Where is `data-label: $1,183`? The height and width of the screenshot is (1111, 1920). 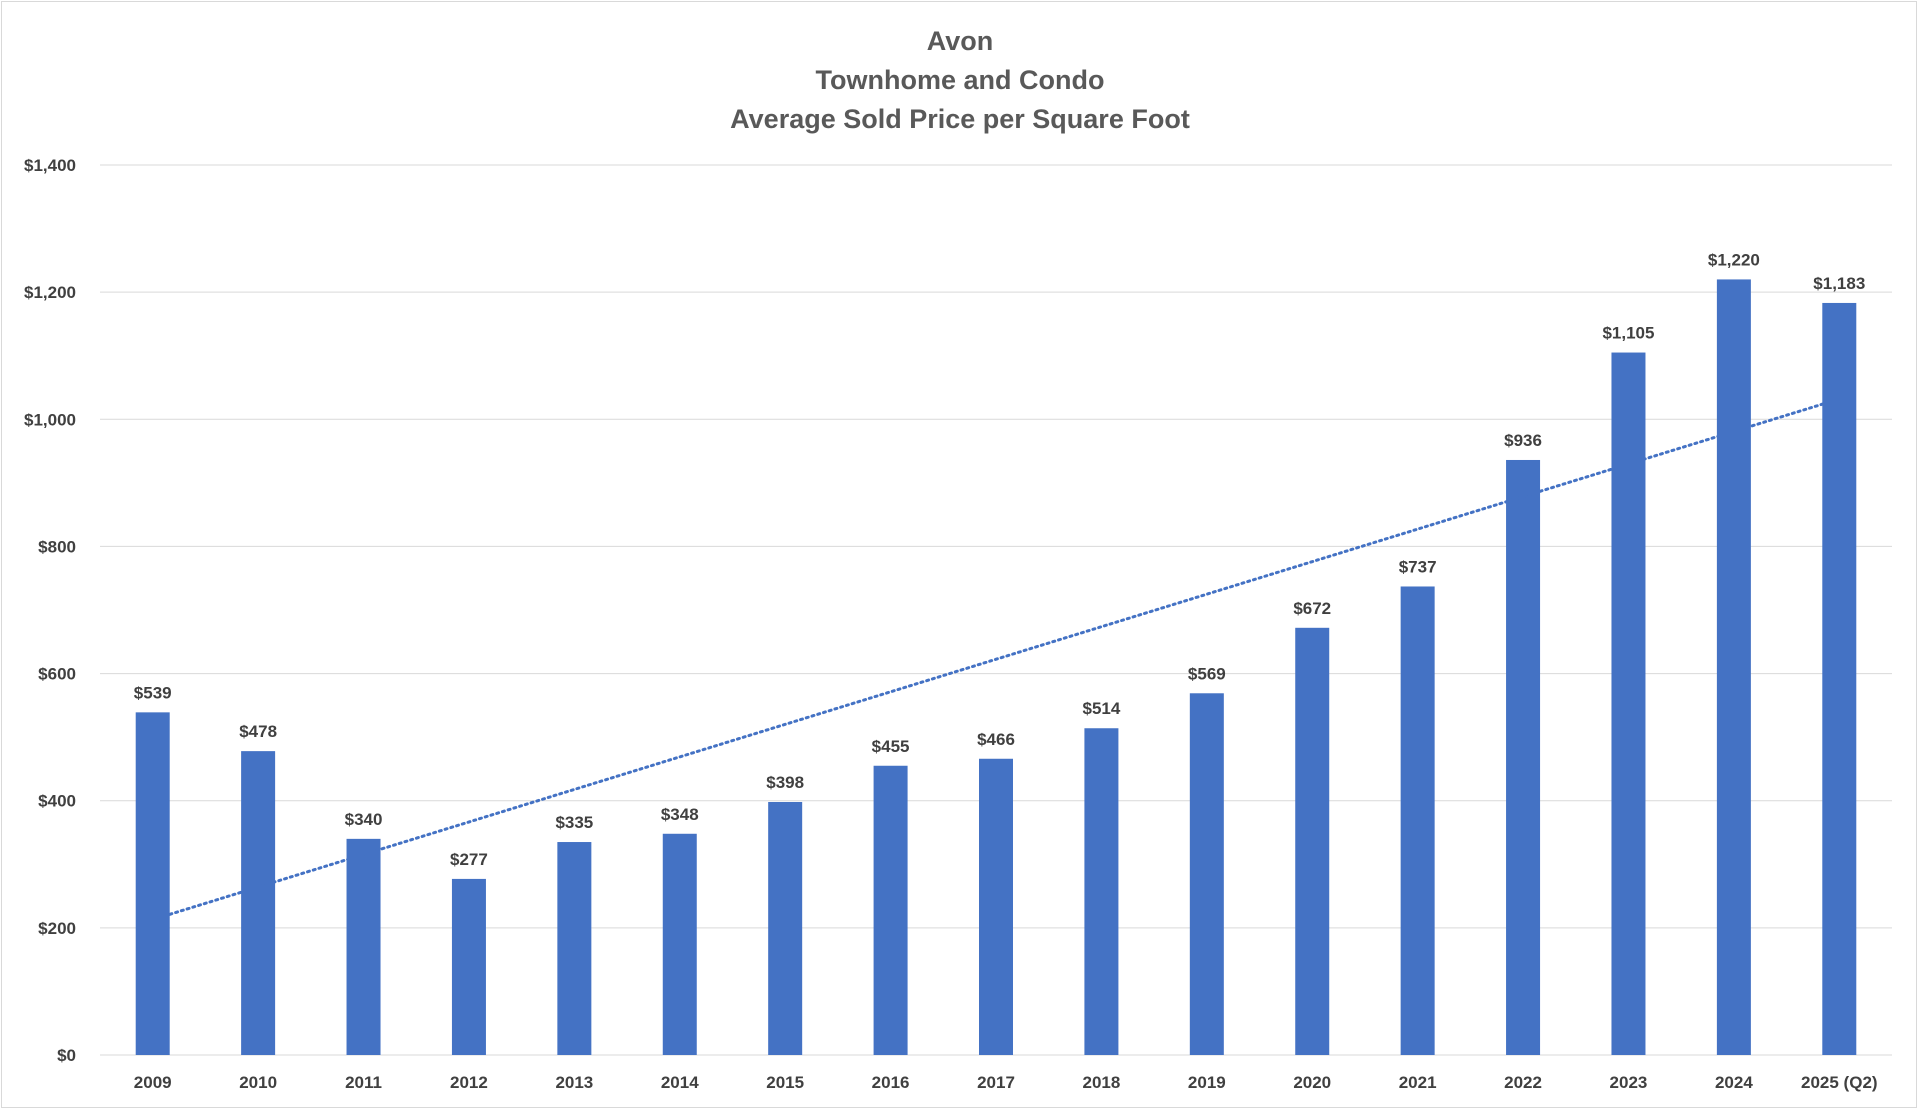
data-label: $1,183 is located at coordinates (1839, 283).